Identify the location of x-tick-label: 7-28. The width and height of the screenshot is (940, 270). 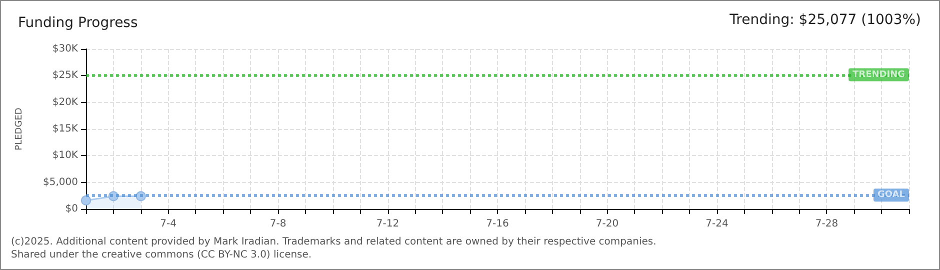
(826, 224).